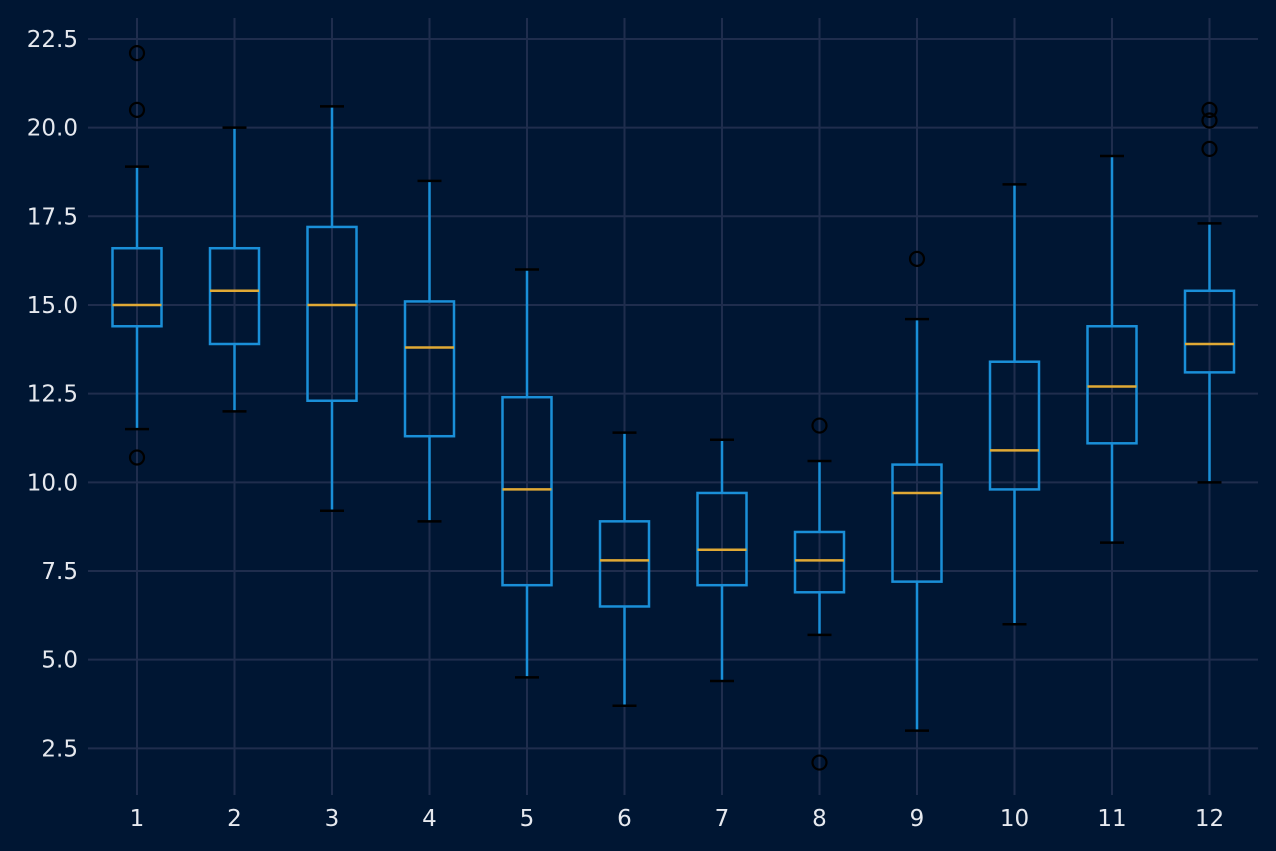 The width and height of the screenshot is (1276, 851). Describe the element at coordinates (59, 749) in the screenshot. I see `y-tick-label: 2.5` at that location.